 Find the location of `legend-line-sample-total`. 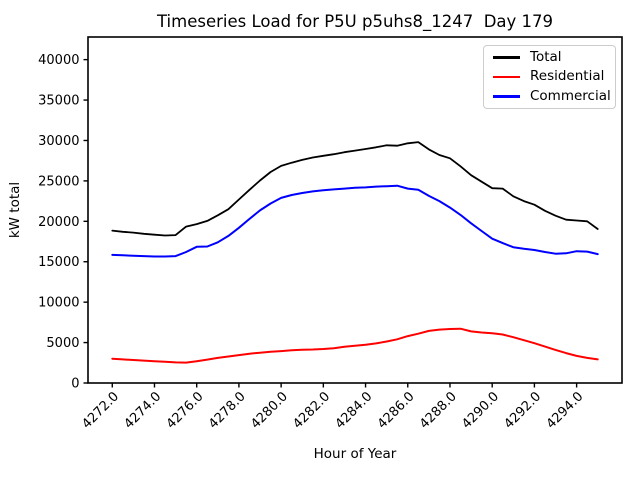

legend-line-sample-total is located at coordinates (506, 57).